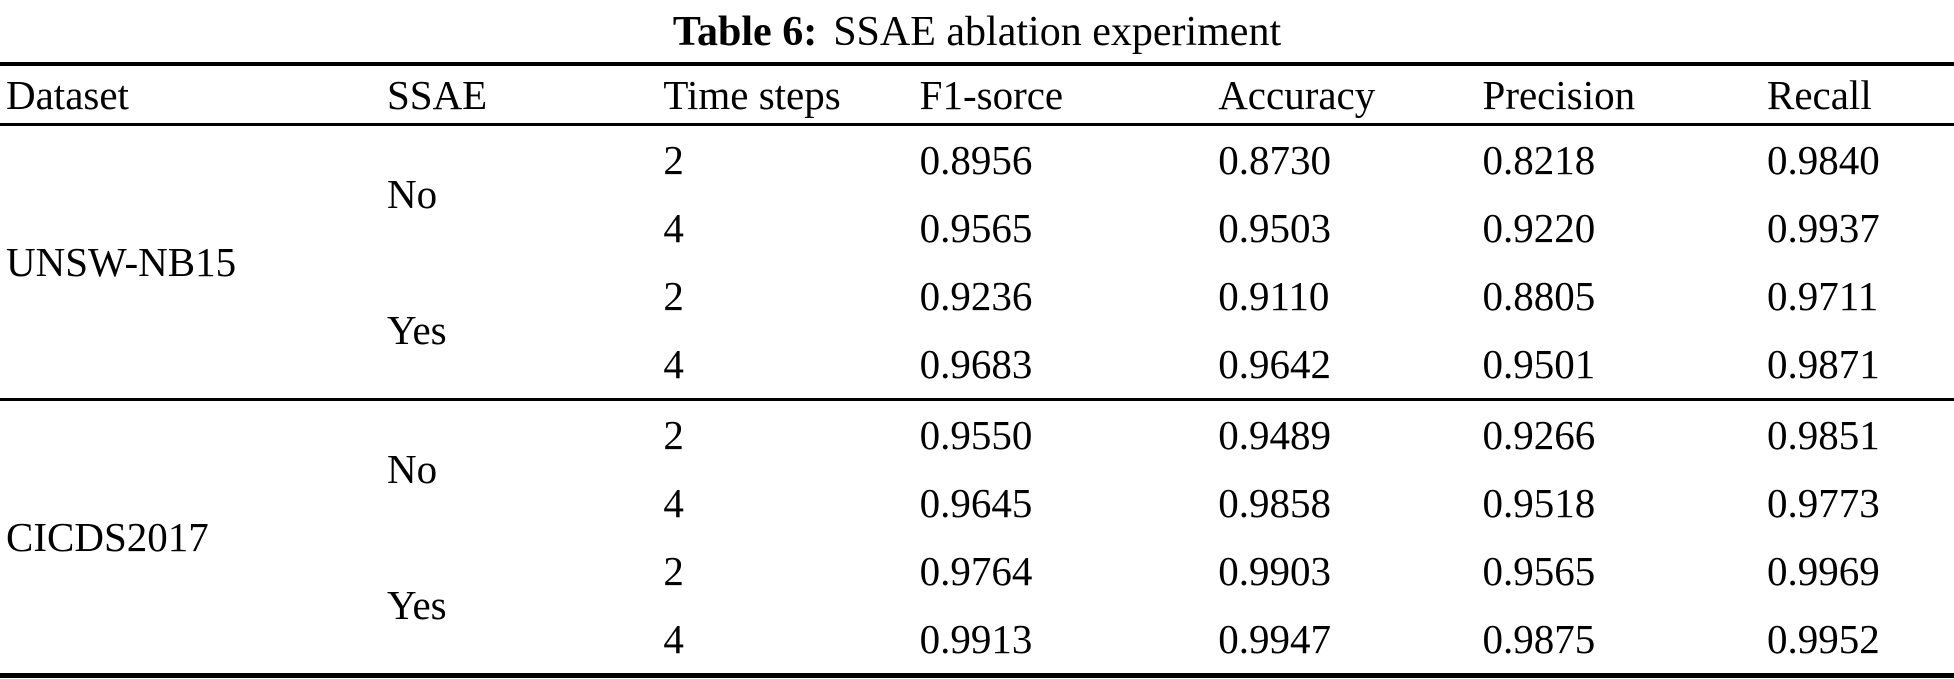 The height and width of the screenshot is (679, 1954). I want to click on table-caption: Table 6: SSAE ablation experiment, so click(977, 31).